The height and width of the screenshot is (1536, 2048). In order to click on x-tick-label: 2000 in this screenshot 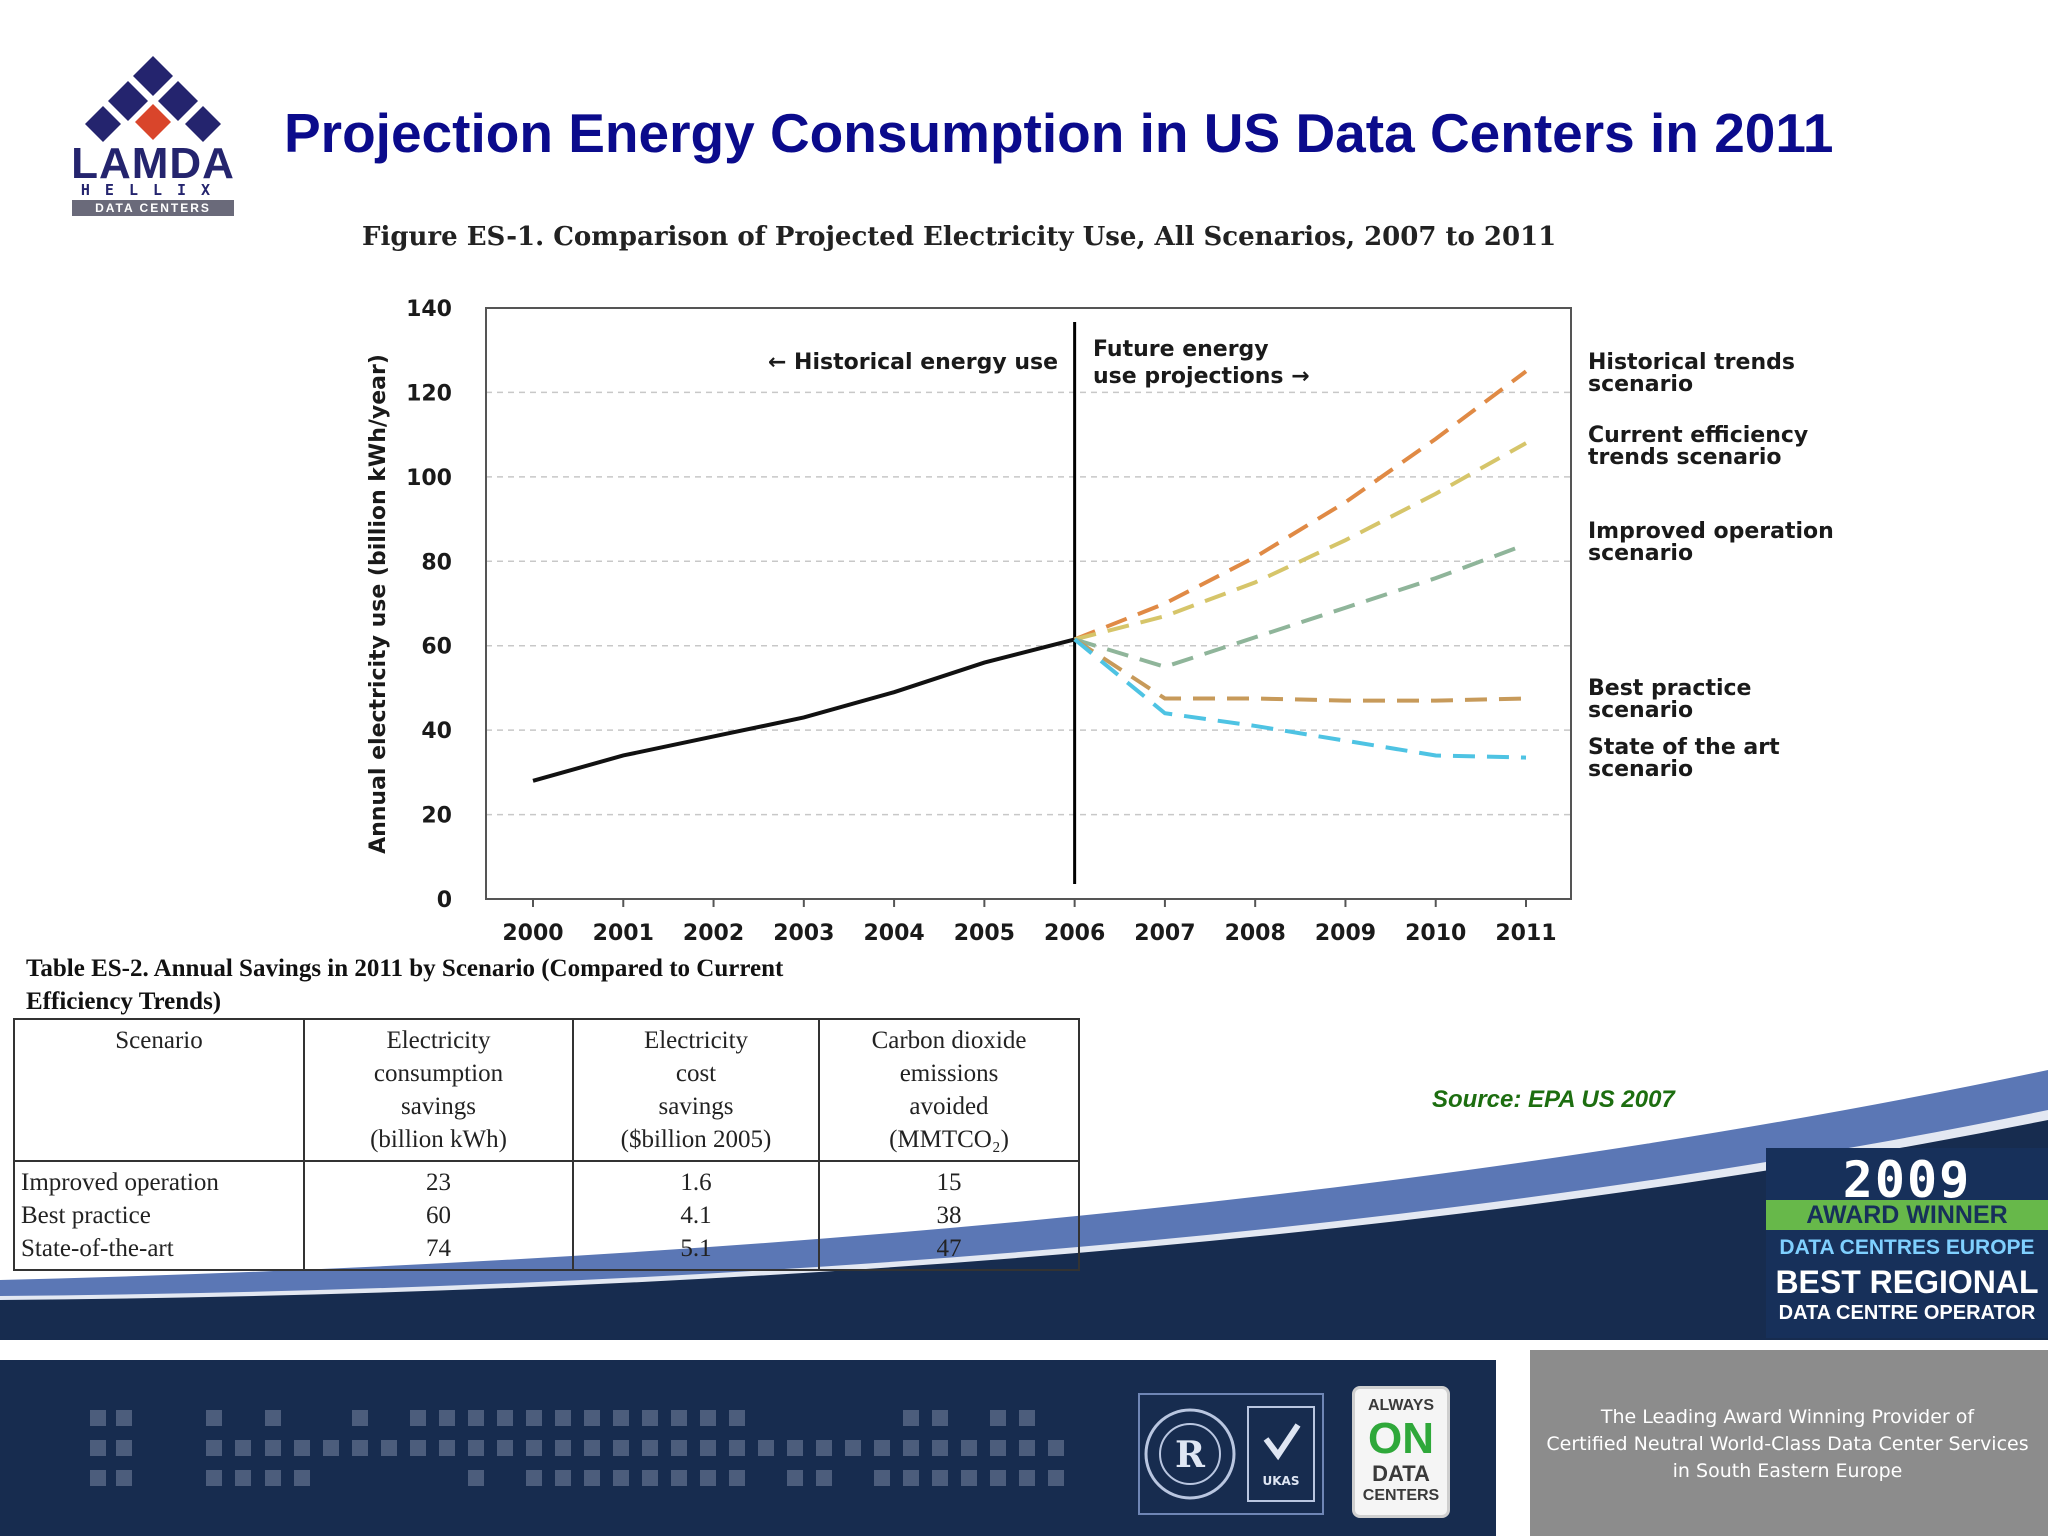, I will do `click(532, 933)`.